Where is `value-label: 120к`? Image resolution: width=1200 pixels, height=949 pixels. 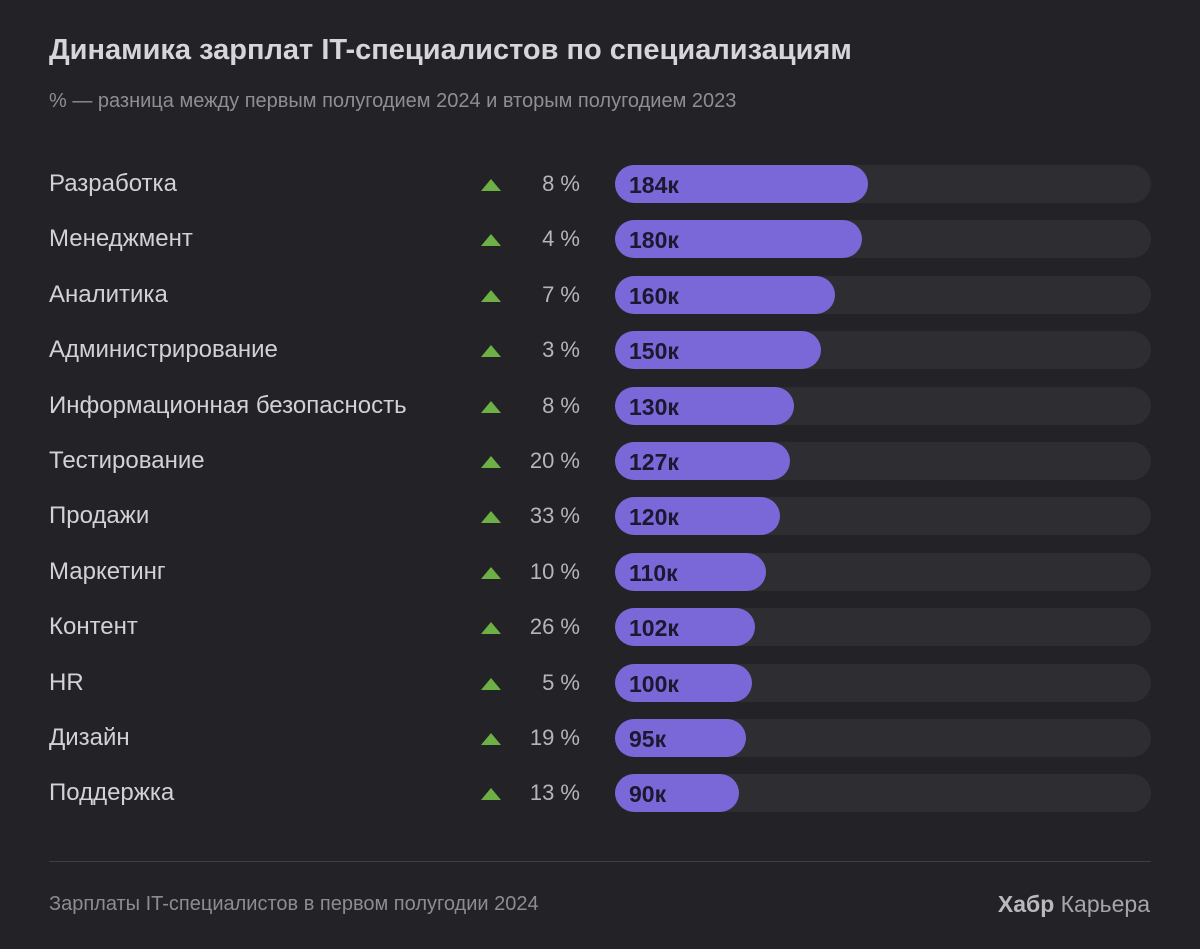
value-label: 120к is located at coordinates (654, 517).